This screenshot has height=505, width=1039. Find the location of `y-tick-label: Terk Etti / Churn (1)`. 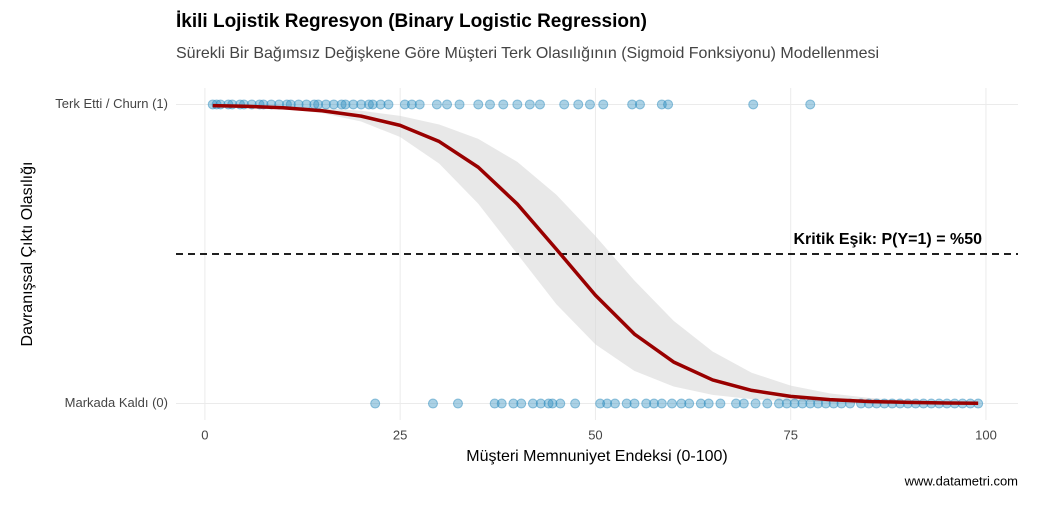

y-tick-label: Terk Etti / Churn (1) is located at coordinates (111, 103).